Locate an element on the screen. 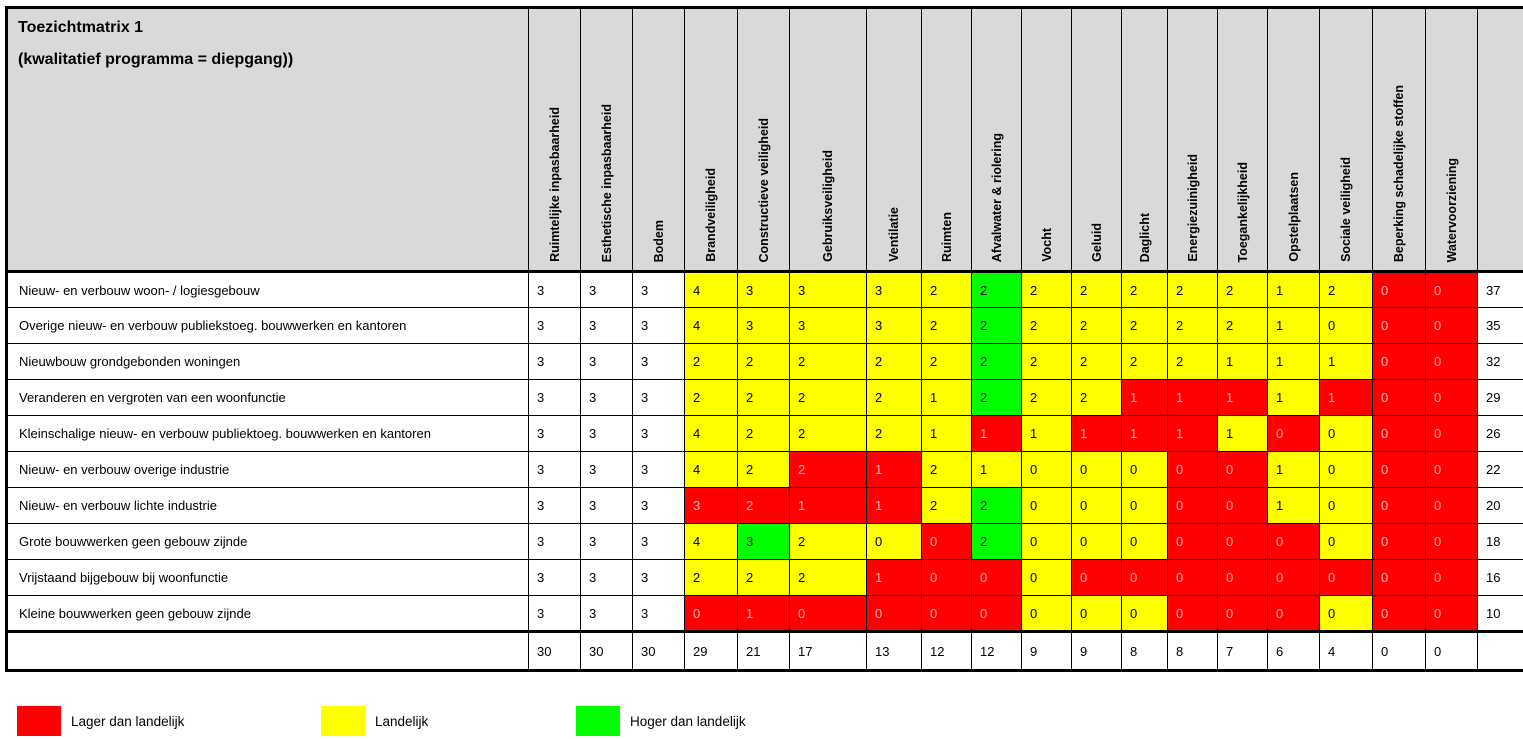  legend-item: Landelijk is located at coordinates (374, 721).